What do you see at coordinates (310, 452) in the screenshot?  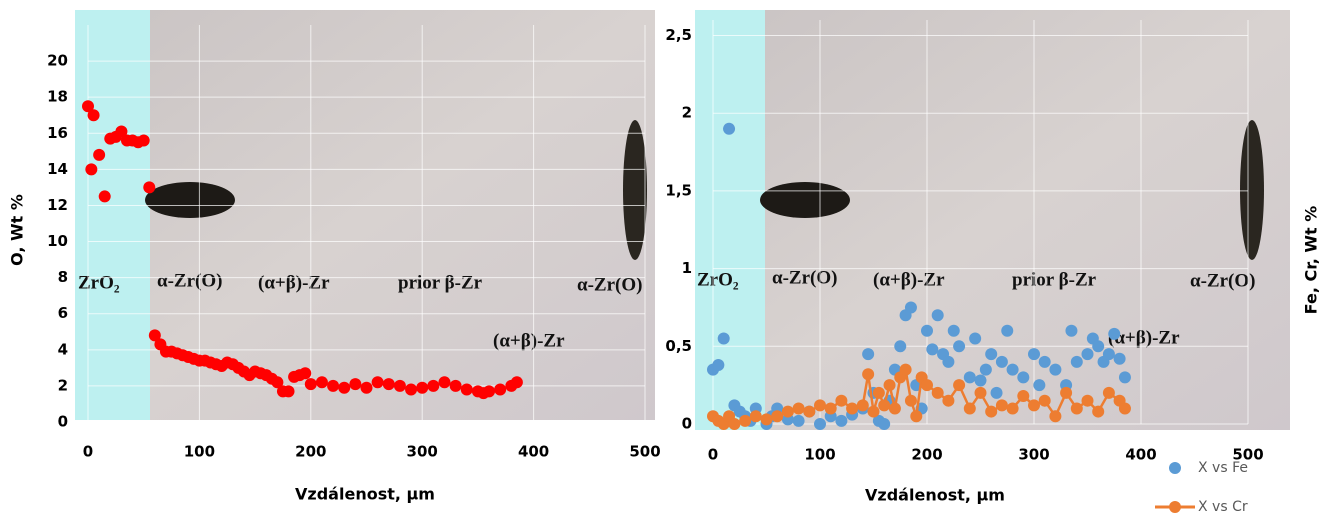 I see `x-tick-label: 200` at bounding box center [310, 452].